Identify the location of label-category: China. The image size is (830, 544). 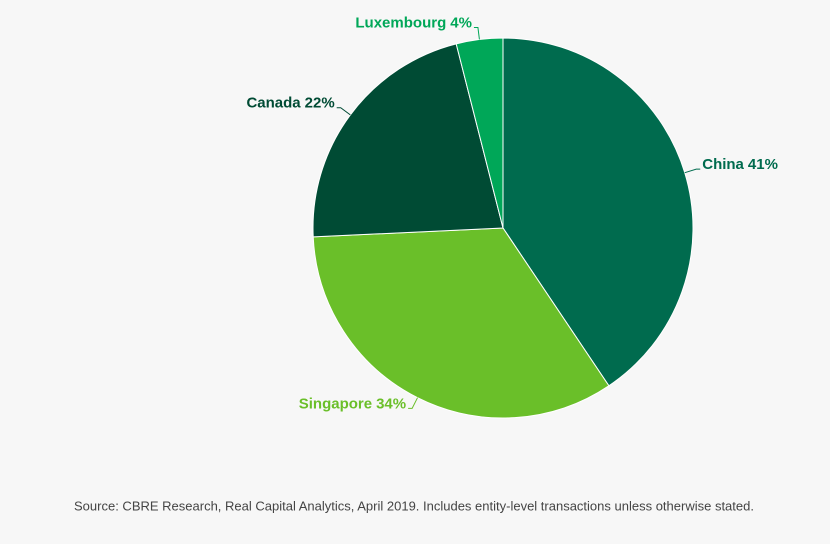
(723, 164).